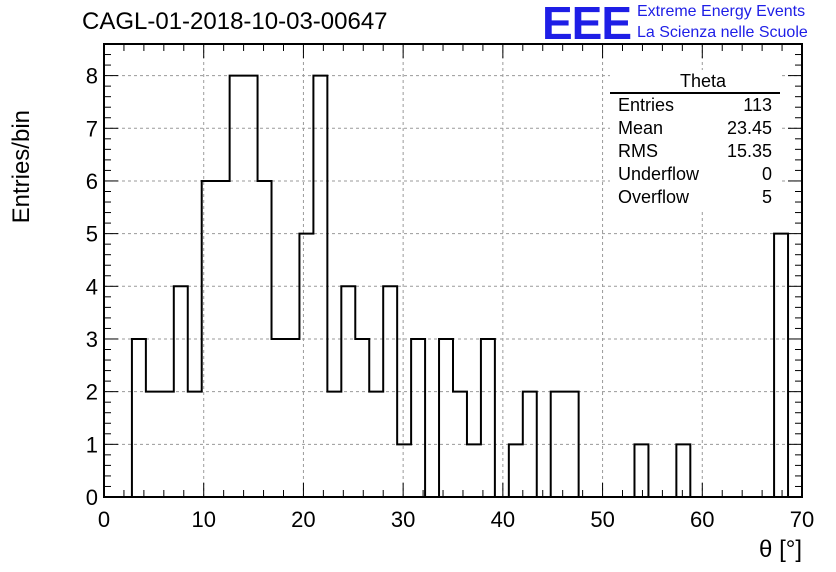 The image size is (836, 572). I want to click on y-tick-label: 5, so click(92, 234).